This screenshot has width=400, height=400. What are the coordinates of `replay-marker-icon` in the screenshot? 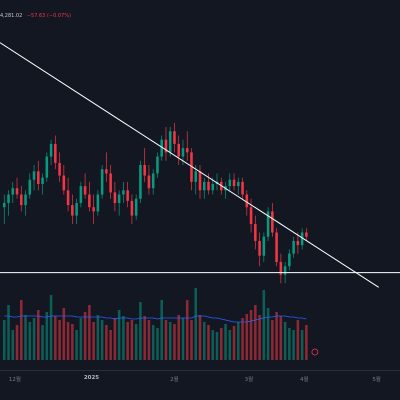 It's located at (315, 352).